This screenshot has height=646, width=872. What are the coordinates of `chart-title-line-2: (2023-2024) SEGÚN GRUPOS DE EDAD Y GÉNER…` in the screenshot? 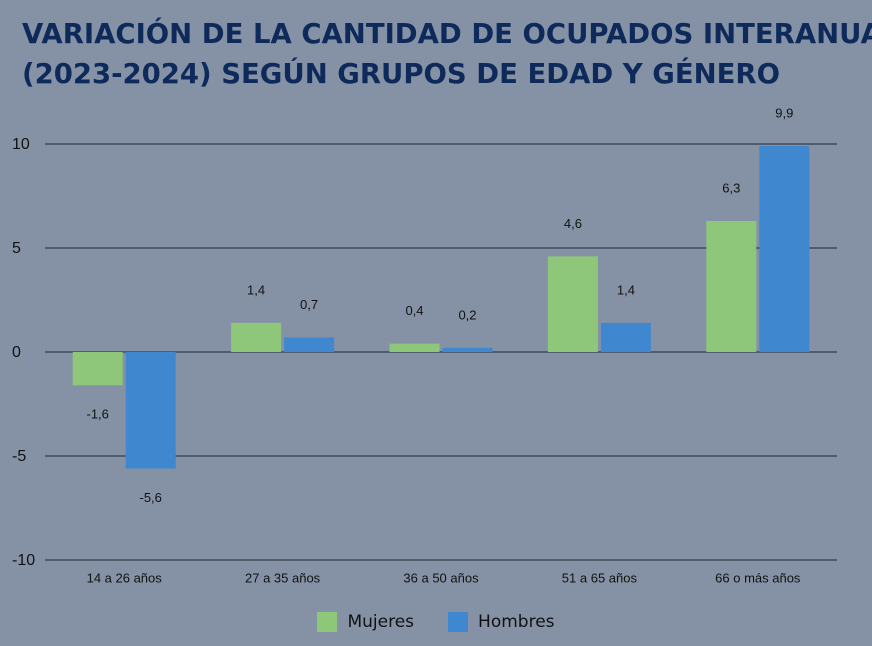 It's located at (401, 74).